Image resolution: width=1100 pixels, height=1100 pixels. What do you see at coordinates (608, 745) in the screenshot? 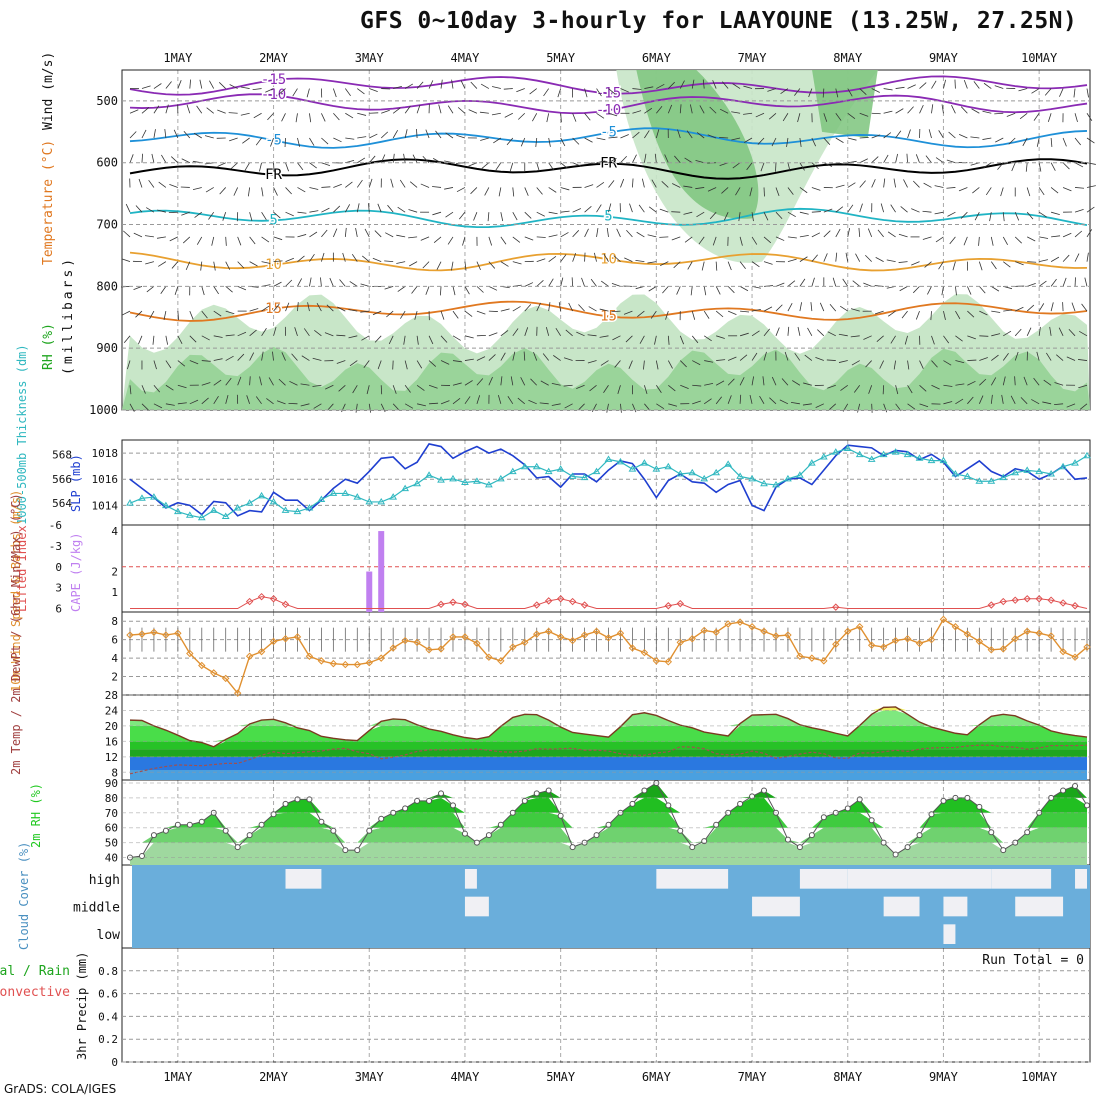
I see `temp-band` at bounding box center [608, 745].